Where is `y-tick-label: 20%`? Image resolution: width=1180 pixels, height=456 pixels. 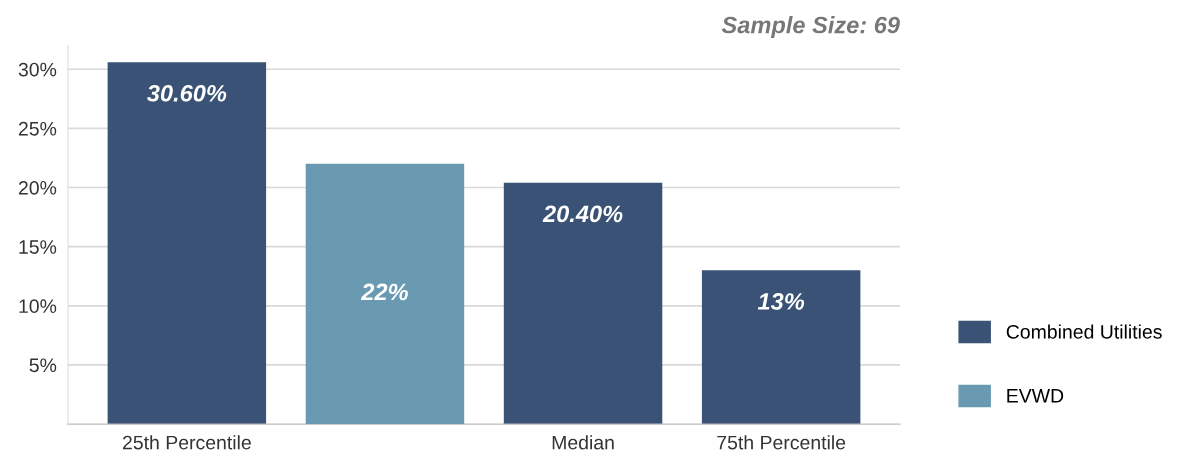 y-tick-label: 20% is located at coordinates (37, 188).